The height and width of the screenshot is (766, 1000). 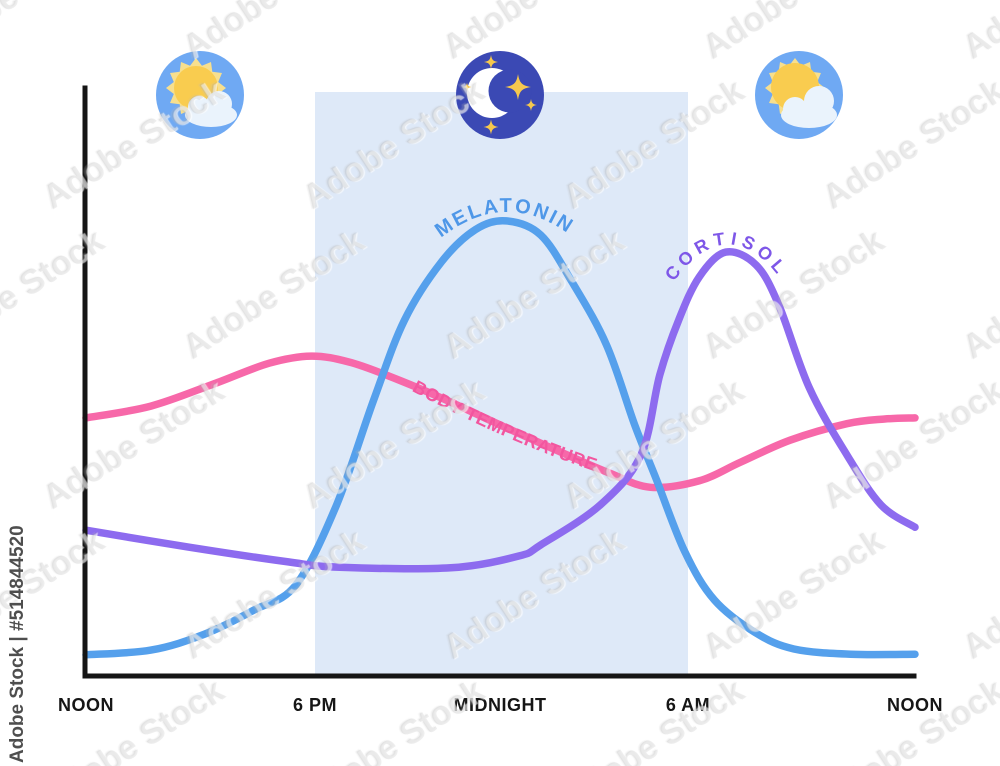 I want to click on sun-cloud-icon-left, so click(x=200, y=95).